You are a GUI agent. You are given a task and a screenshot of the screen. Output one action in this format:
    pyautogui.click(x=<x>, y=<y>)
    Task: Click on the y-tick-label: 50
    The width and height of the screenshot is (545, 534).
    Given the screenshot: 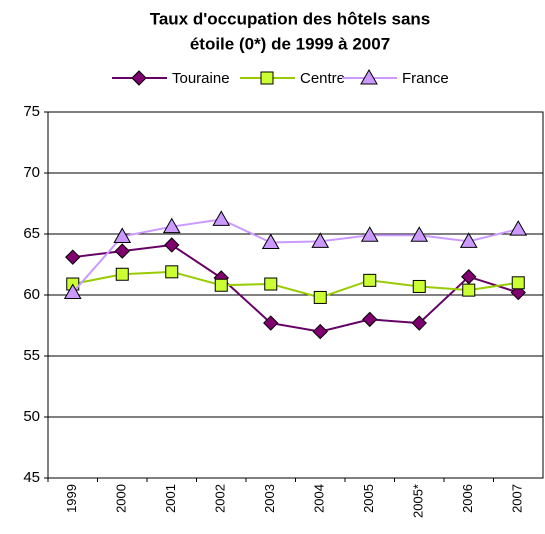 What is the action you would take?
    pyautogui.click(x=31, y=416)
    